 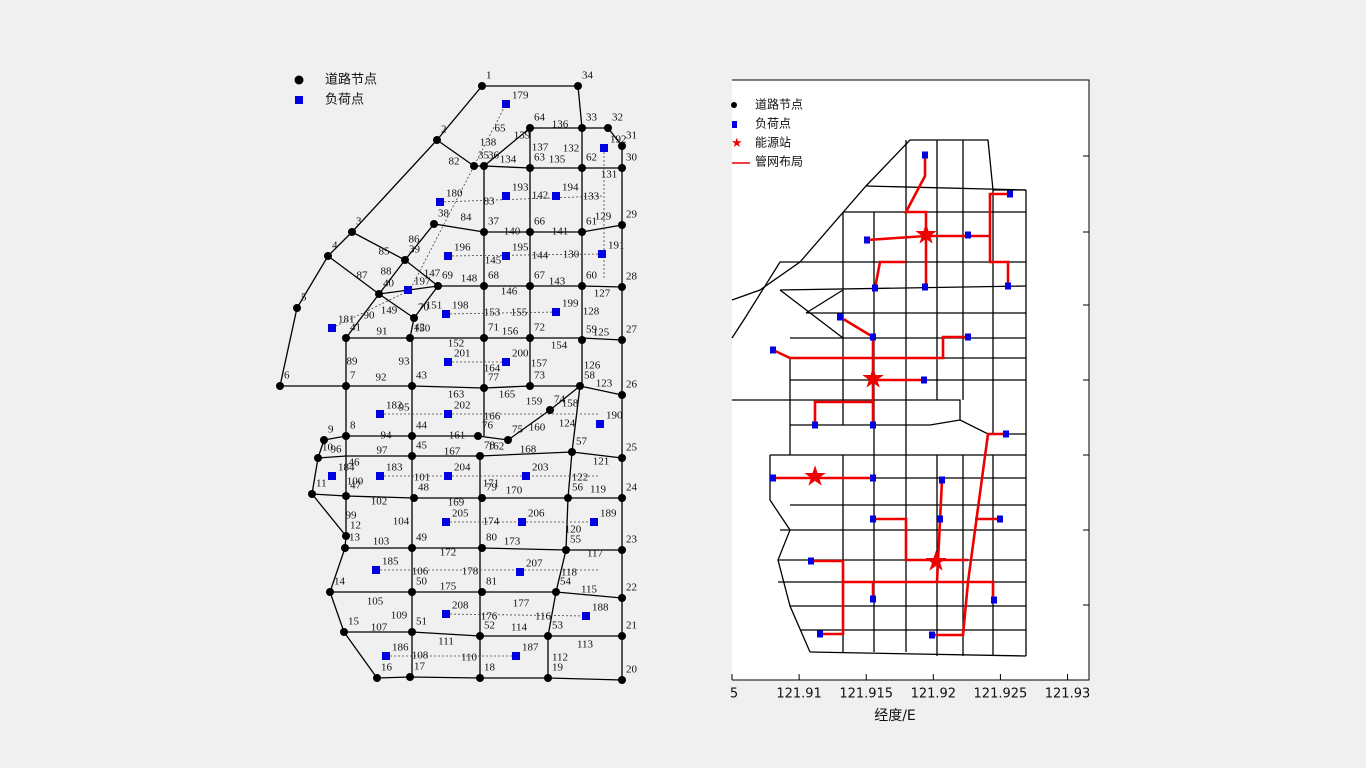 What do you see at coordinates (632, 385) in the screenshot?
I see `node-label: 26` at bounding box center [632, 385].